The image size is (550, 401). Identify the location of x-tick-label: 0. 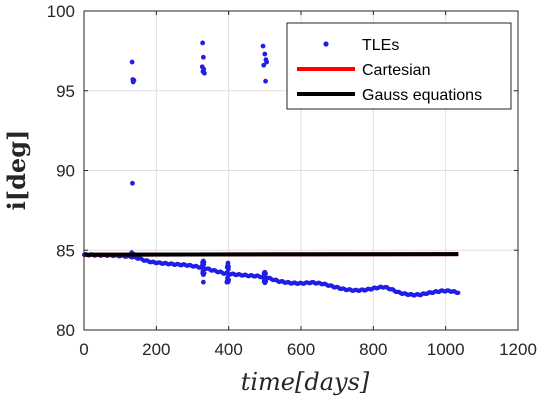
(83, 349).